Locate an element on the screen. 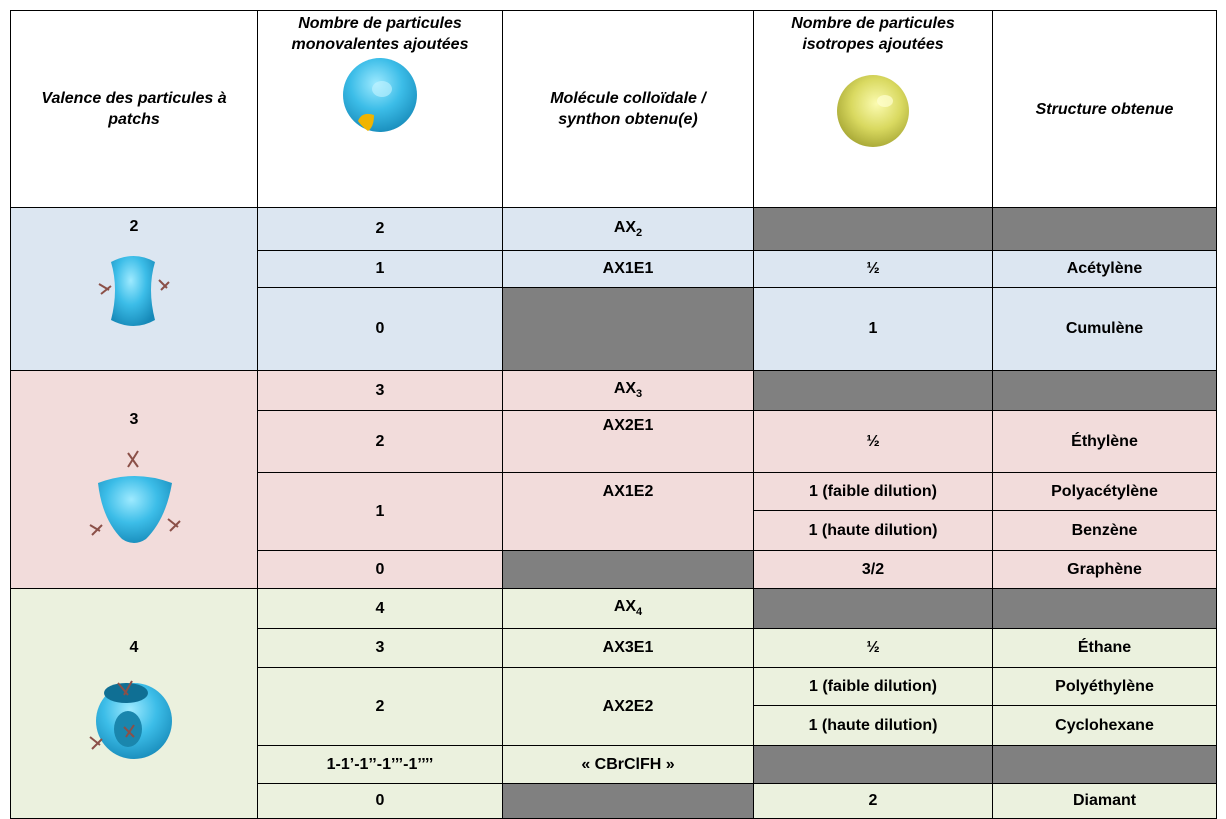 The width and height of the screenshot is (1226, 819). header-text: Structure obtenue is located at coordinates (1104, 109).